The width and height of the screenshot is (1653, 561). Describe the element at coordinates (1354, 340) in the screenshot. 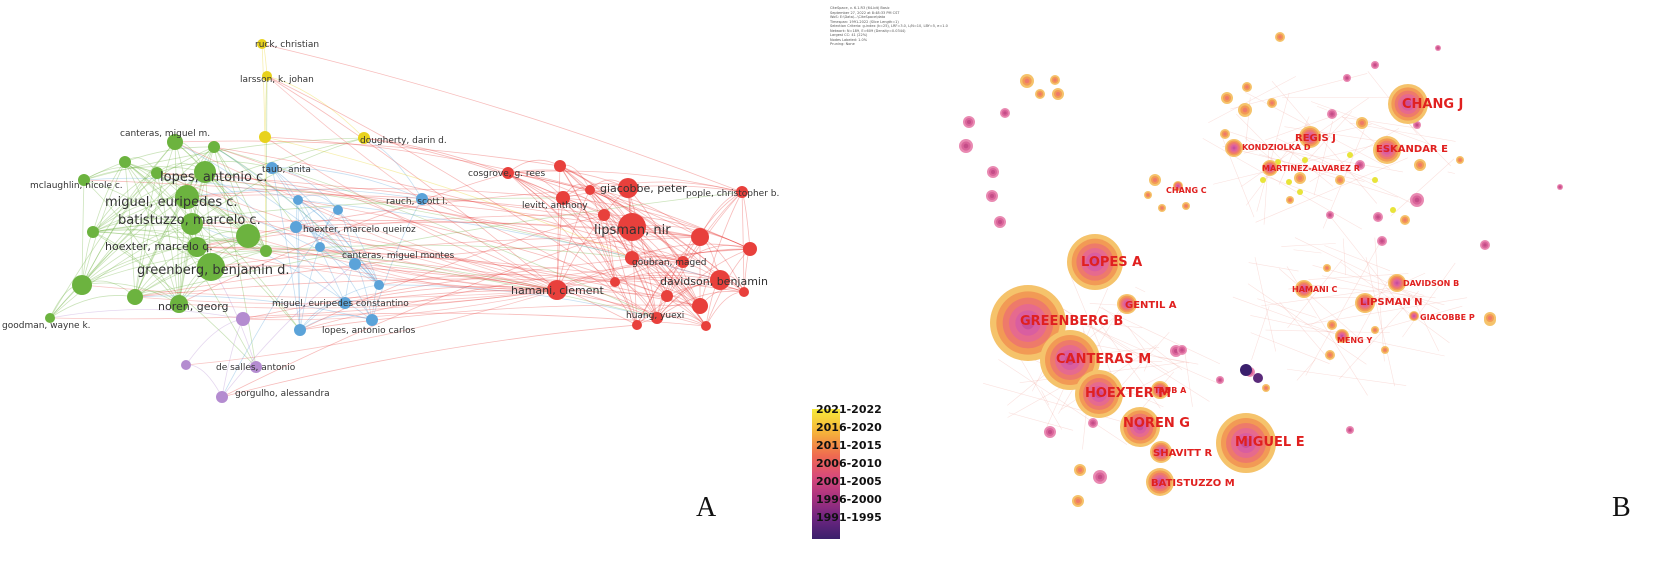

I see `cited-author-label: MENG Y` at that location.